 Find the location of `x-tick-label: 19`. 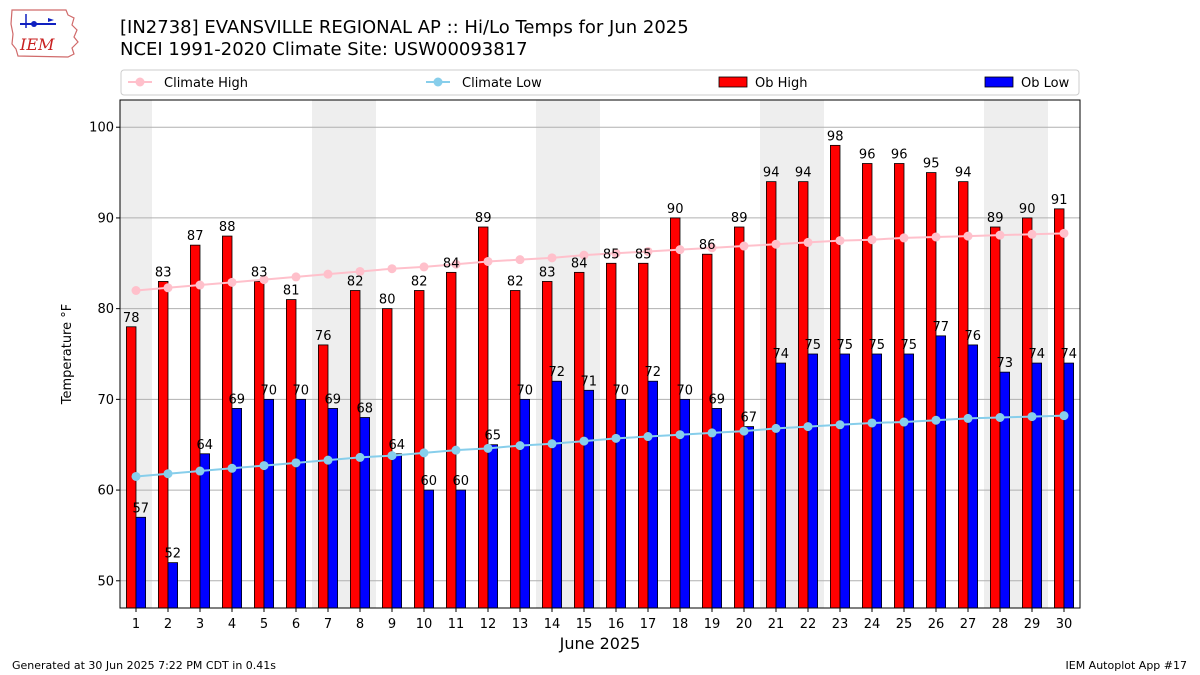

x-tick-label: 19 is located at coordinates (712, 624).